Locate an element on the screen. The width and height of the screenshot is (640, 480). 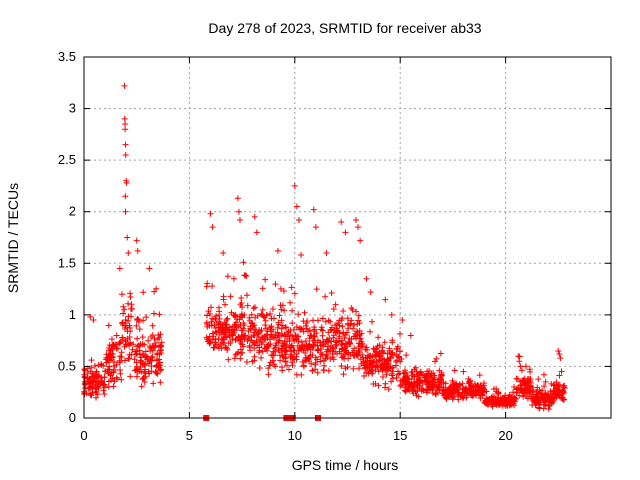
y-tick-label: 2.5 is located at coordinates (67, 159).